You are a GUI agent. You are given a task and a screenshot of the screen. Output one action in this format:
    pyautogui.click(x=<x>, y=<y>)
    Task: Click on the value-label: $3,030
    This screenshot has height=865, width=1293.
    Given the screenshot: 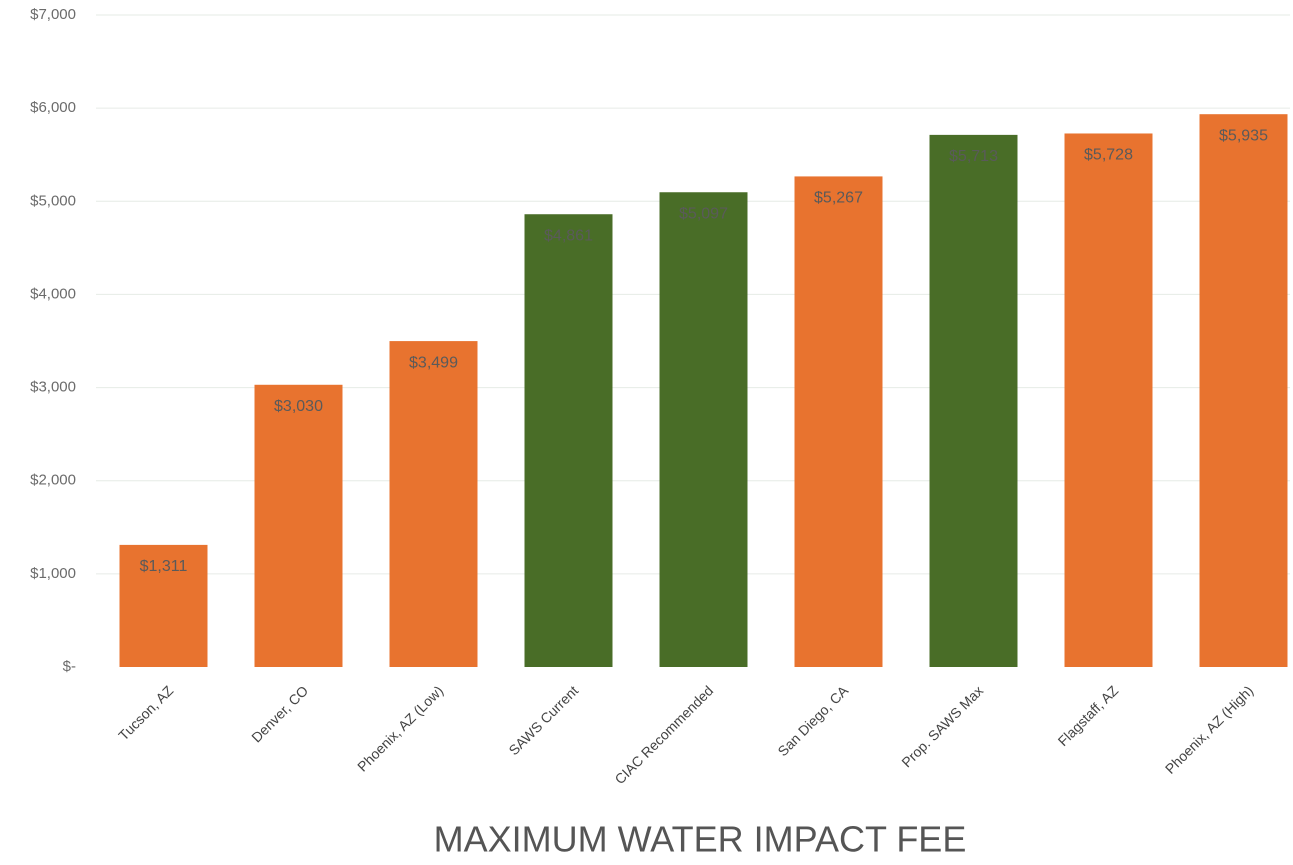 What is the action you would take?
    pyautogui.click(x=298, y=406)
    